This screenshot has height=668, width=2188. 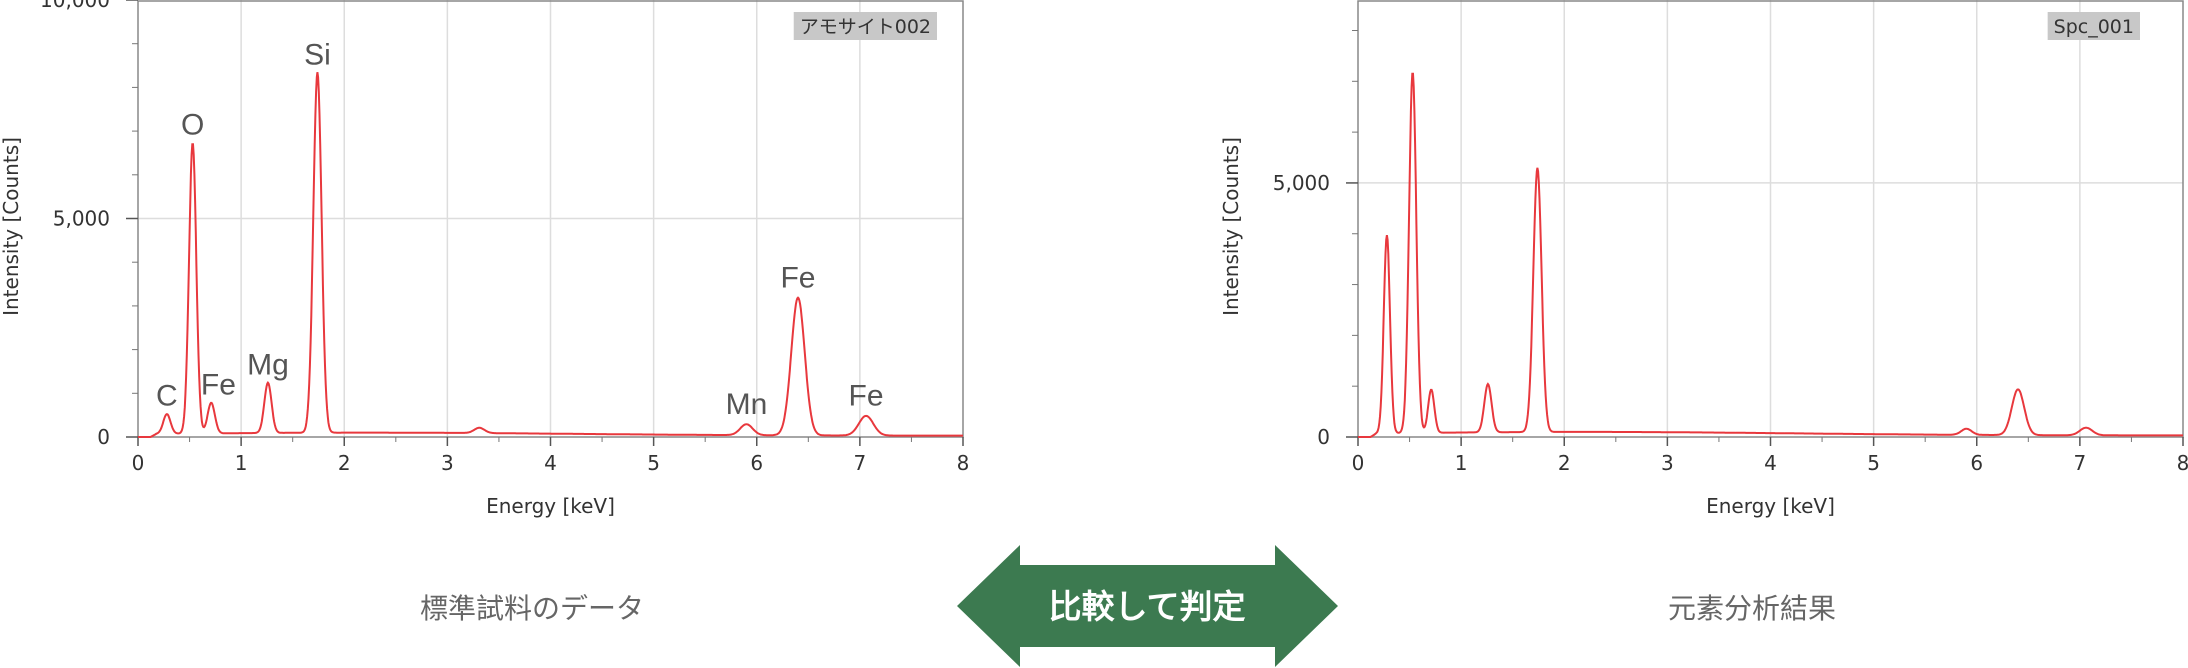 I want to click on caption-analysis-result: 元素分析結果, so click(x=1752, y=608).